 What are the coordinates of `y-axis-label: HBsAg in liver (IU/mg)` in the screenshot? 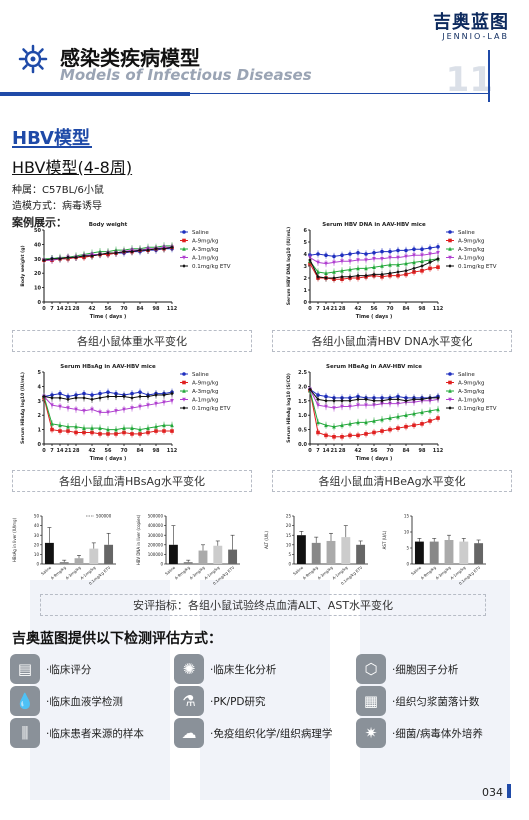 It's located at (14, 539).